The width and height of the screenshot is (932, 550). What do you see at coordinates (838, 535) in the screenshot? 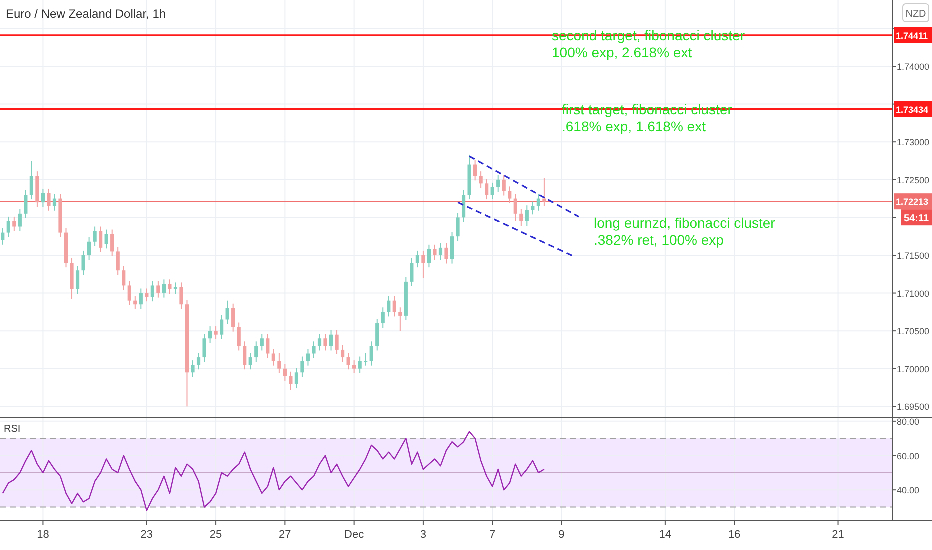
I see `x-tick-label: 21` at bounding box center [838, 535].